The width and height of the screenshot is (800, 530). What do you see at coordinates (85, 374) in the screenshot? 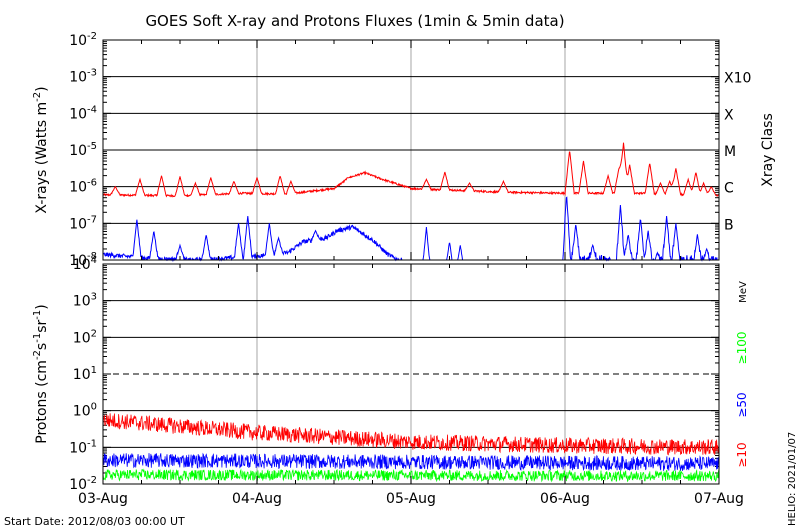
I see `y-tick-label: 10¹` at bounding box center [85, 374].